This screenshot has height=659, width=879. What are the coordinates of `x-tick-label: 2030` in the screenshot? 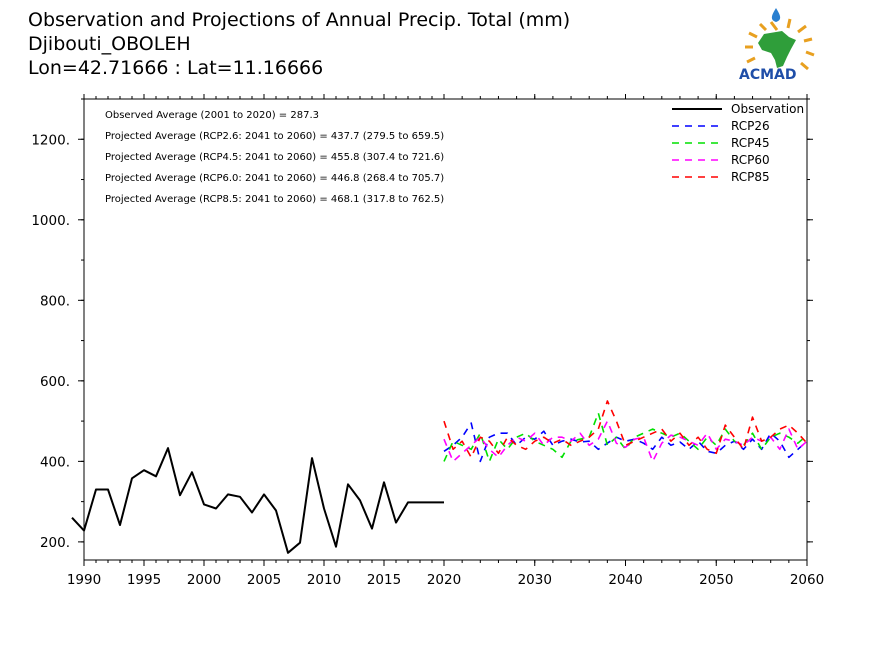 It's located at (535, 580).